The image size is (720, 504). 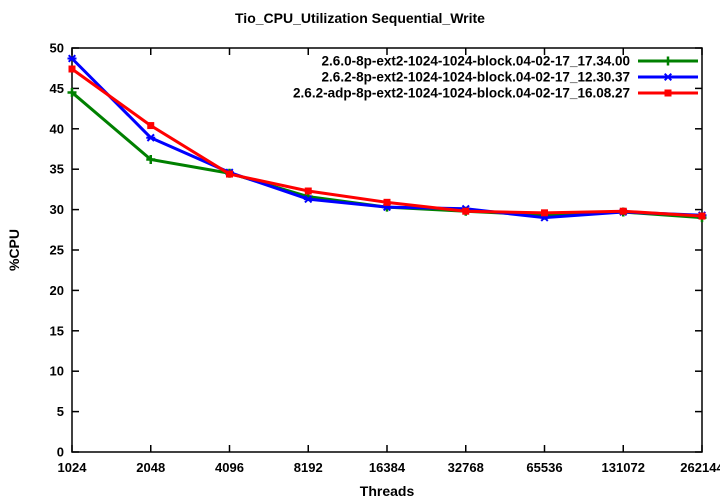 I want to click on x-tick-label: 1024, so click(x=73, y=467).